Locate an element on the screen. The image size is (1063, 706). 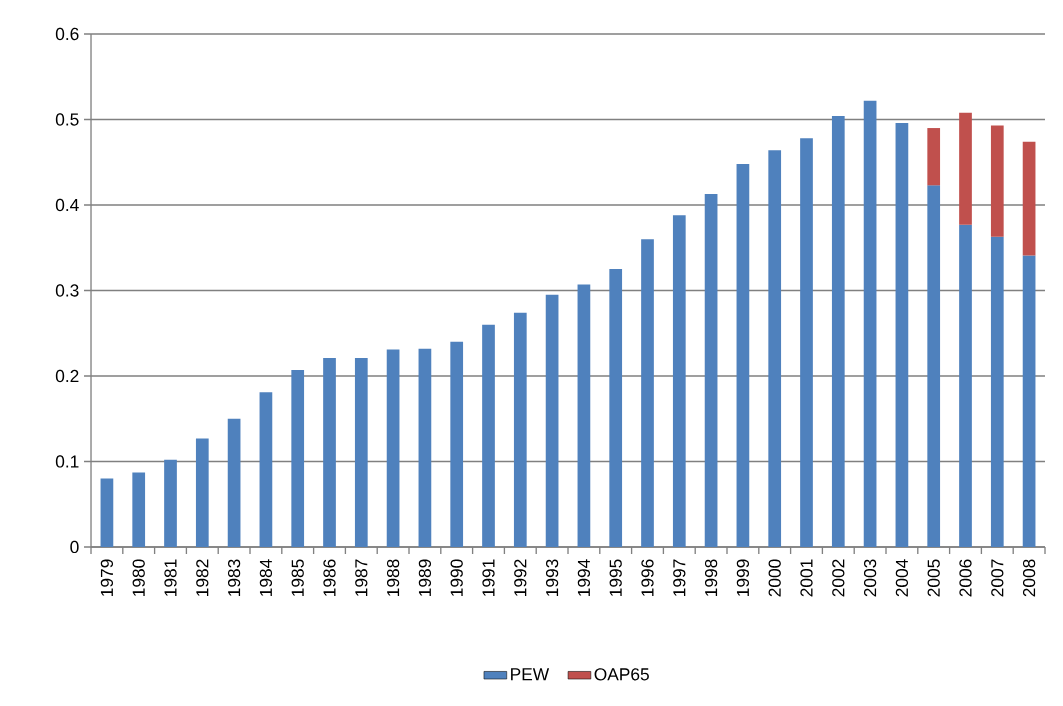
x-tick-label: 2001 is located at coordinates (806, 578).